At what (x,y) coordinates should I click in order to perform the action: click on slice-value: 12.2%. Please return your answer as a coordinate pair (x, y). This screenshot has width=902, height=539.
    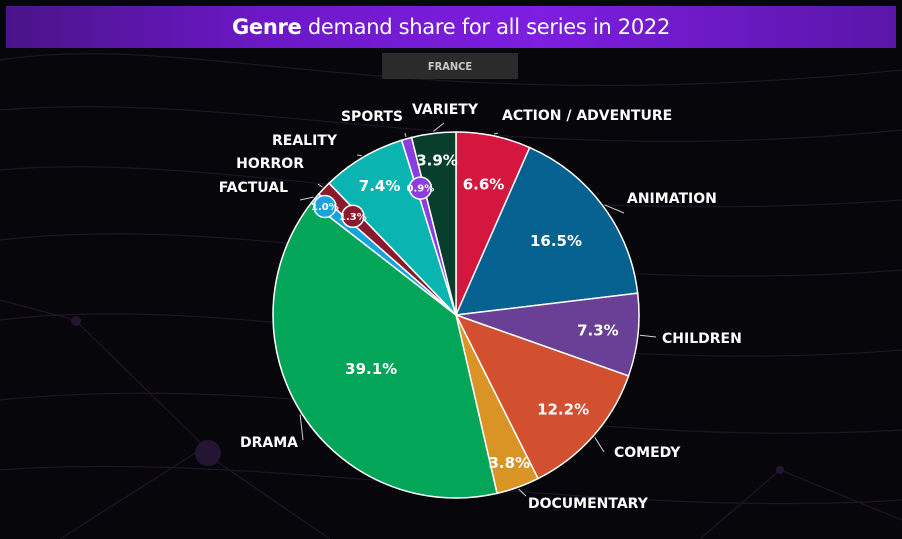
    Looking at the image, I should click on (563, 409).